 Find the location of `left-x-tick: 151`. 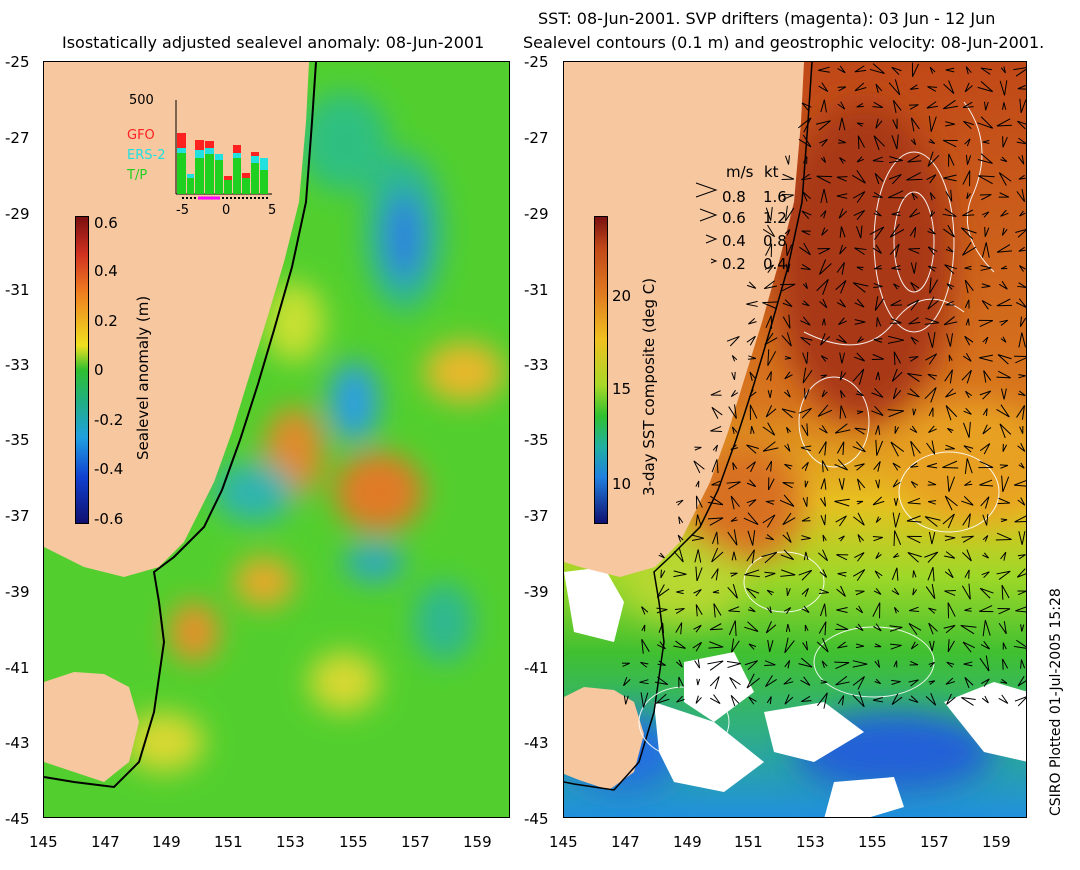

left-x-tick: 151 is located at coordinates (228, 842).